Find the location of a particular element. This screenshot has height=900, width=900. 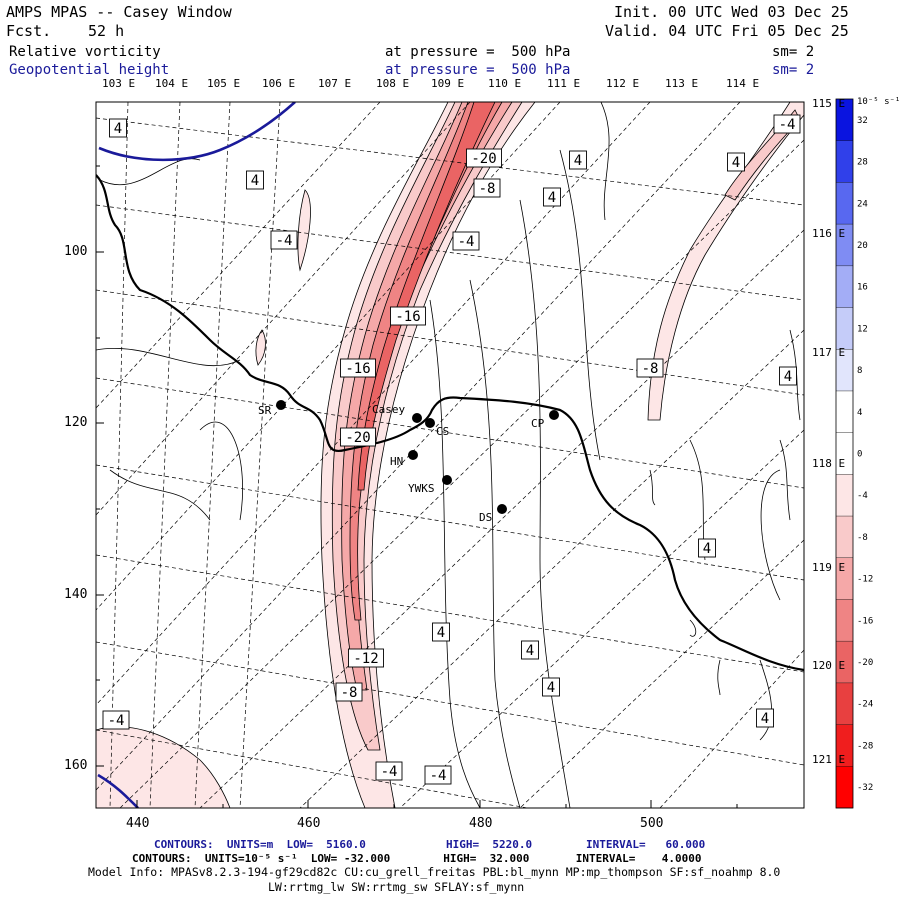

vorticity-patch-west is located at coordinates (260, 347).